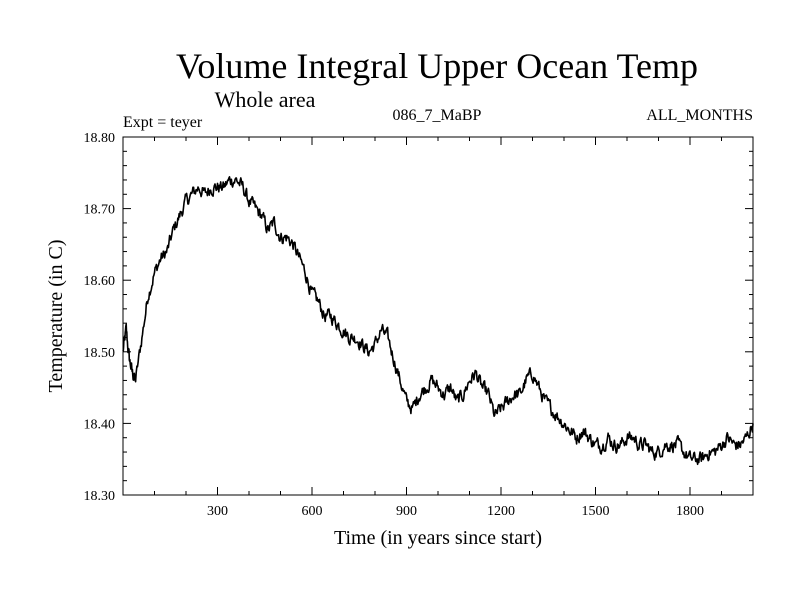  What do you see at coordinates (312, 511) in the screenshot?
I see `x-tick-label: 600` at bounding box center [312, 511].